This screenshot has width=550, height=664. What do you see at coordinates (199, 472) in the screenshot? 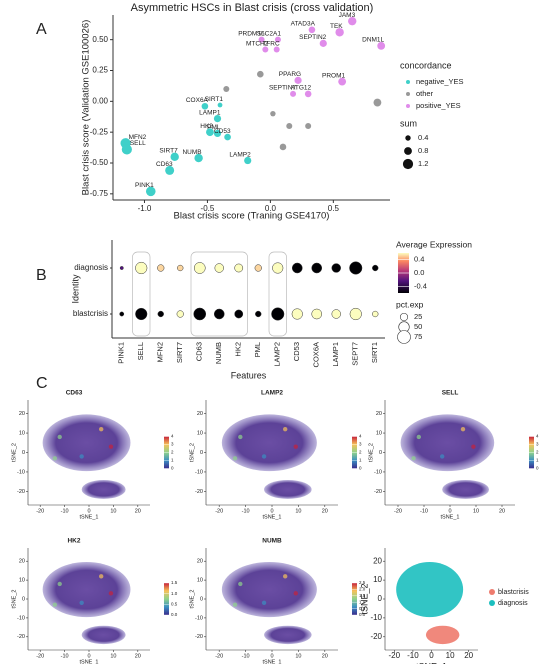
I see `y-tick-label: -10` at bounding box center [199, 472].